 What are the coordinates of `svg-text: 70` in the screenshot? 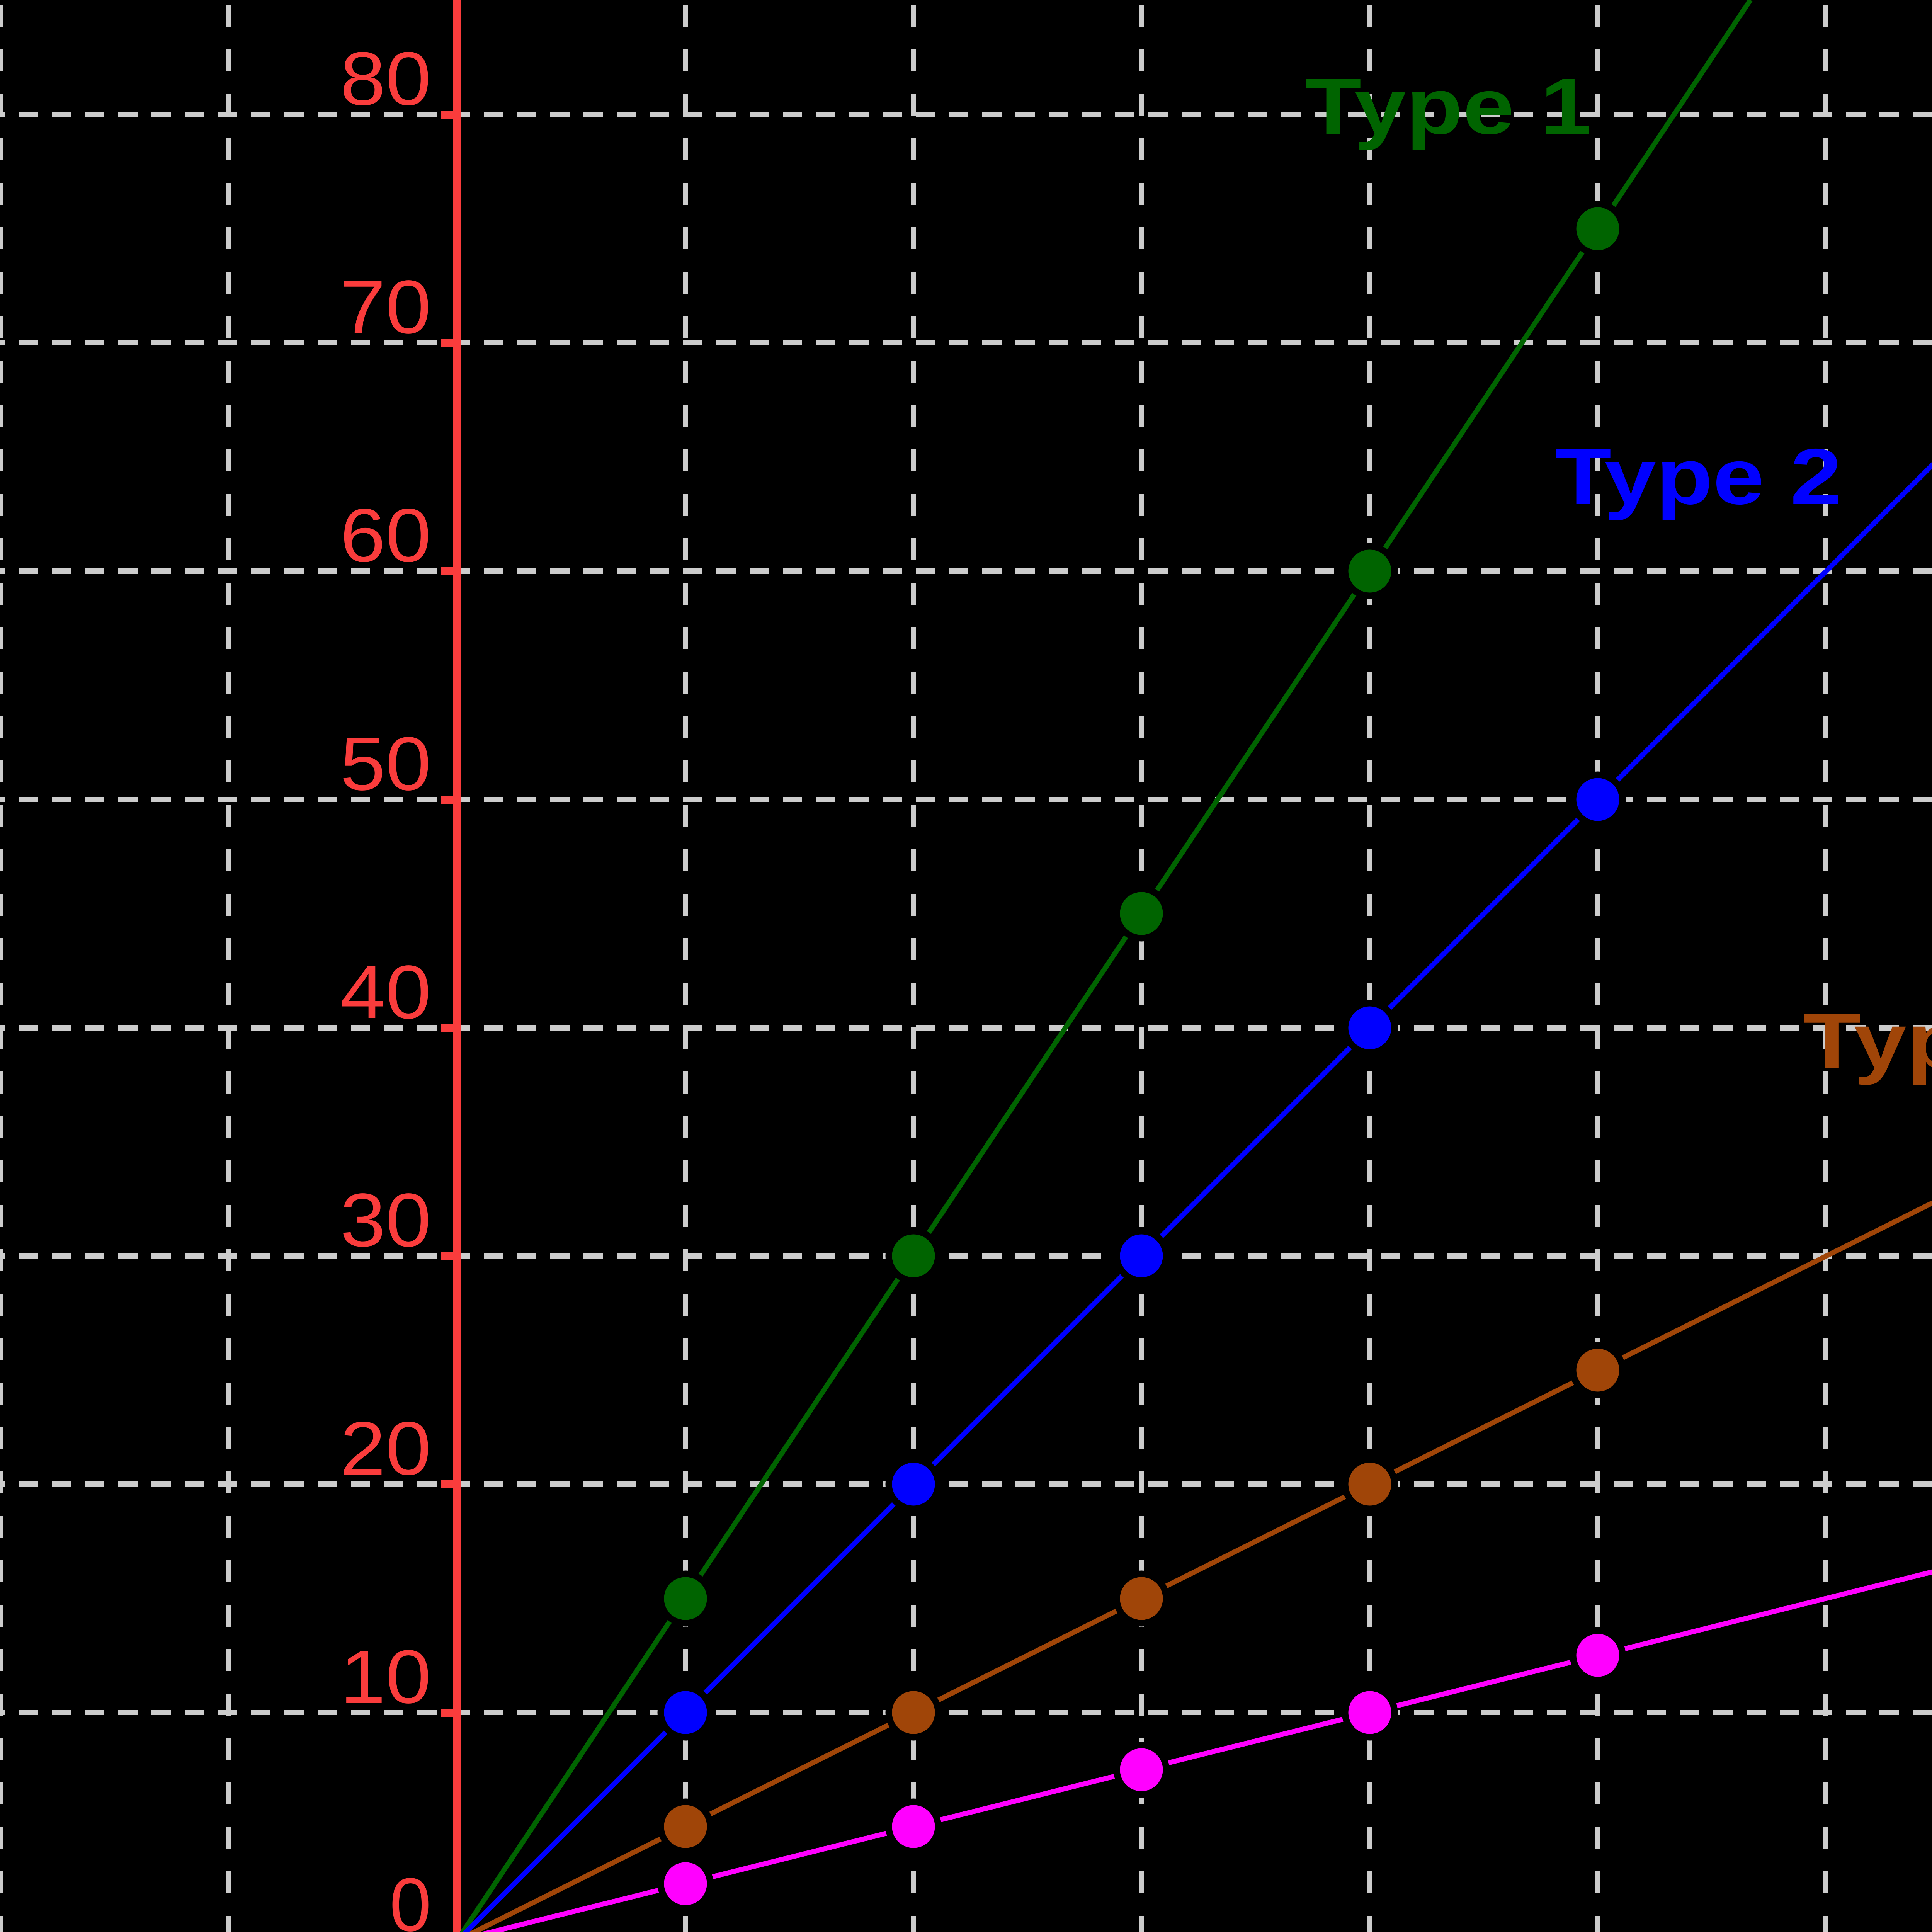 It's located at (385, 307).